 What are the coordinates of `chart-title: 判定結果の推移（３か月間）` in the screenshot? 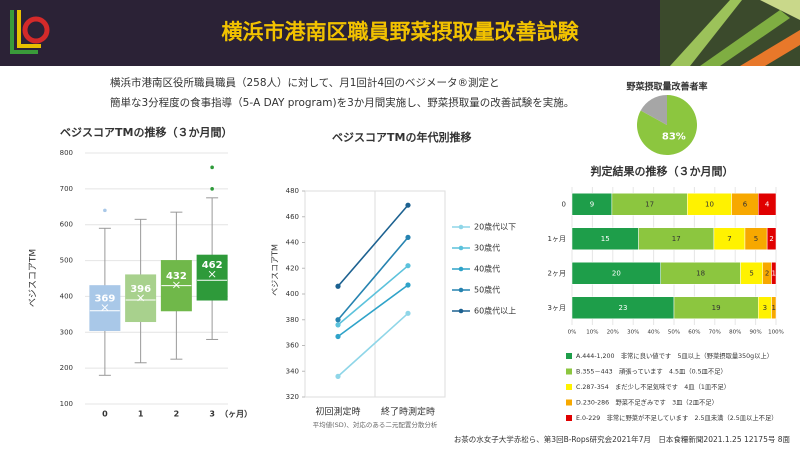 It's located at (662, 171).